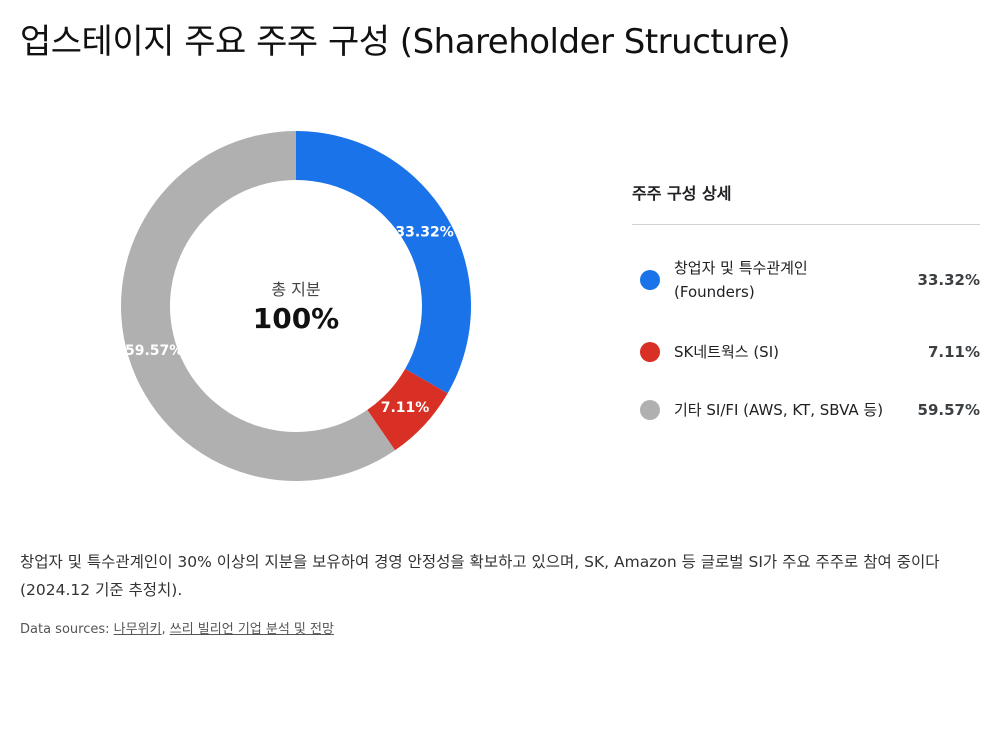 The image size is (1000, 750). What do you see at coordinates (726, 352) in the screenshot?
I see `legend-label-sk: SK네트웍스 (SI)` at bounding box center [726, 352].